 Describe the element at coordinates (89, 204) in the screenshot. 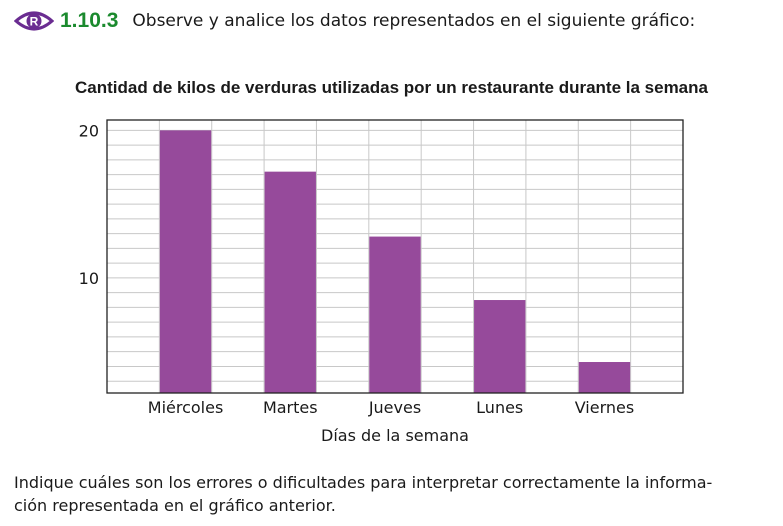

I see `y-axis-tick-labels: 10 20` at that location.